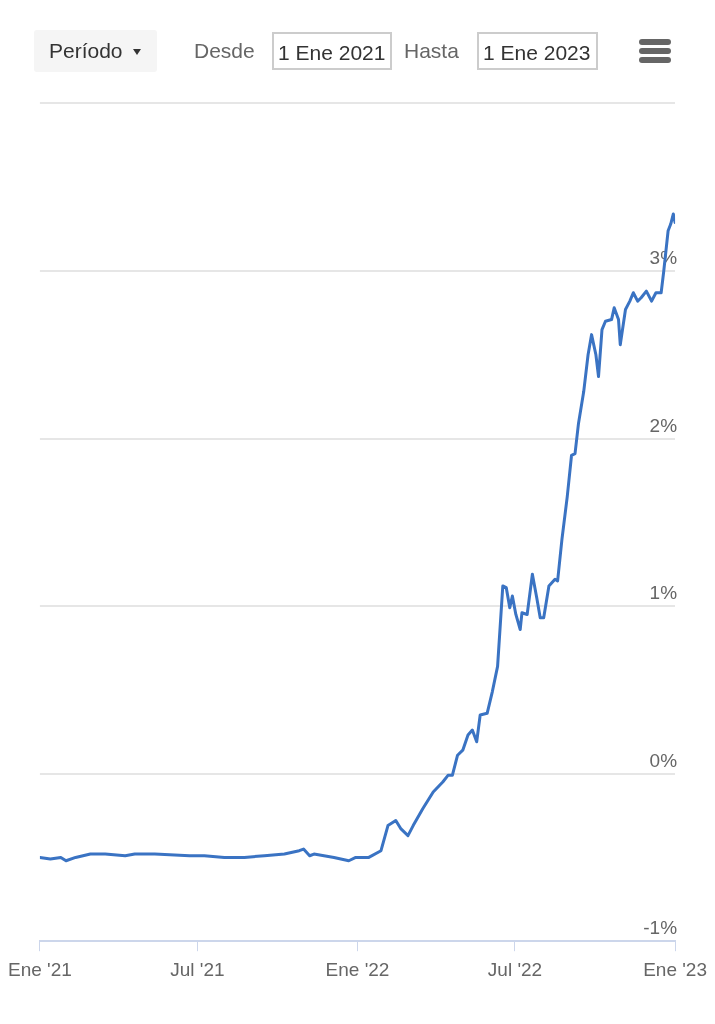 This screenshot has height=1024, width=715. What do you see at coordinates (675, 969) in the screenshot?
I see `x-tick-label: Ene '23` at bounding box center [675, 969].